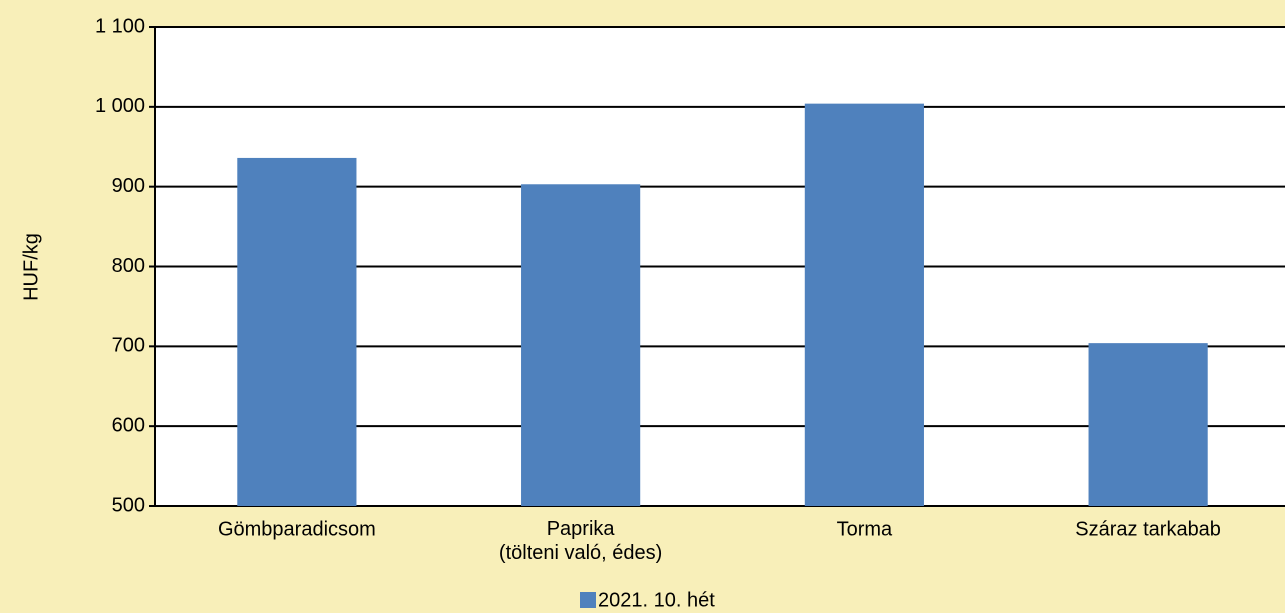 Image resolution: width=1285 pixels, height=613 pixels. What do you see at coordinates (31, 267) in the screenshot?
I see `y-axis-label: HUF/kg` at bounding box center [31, 267].